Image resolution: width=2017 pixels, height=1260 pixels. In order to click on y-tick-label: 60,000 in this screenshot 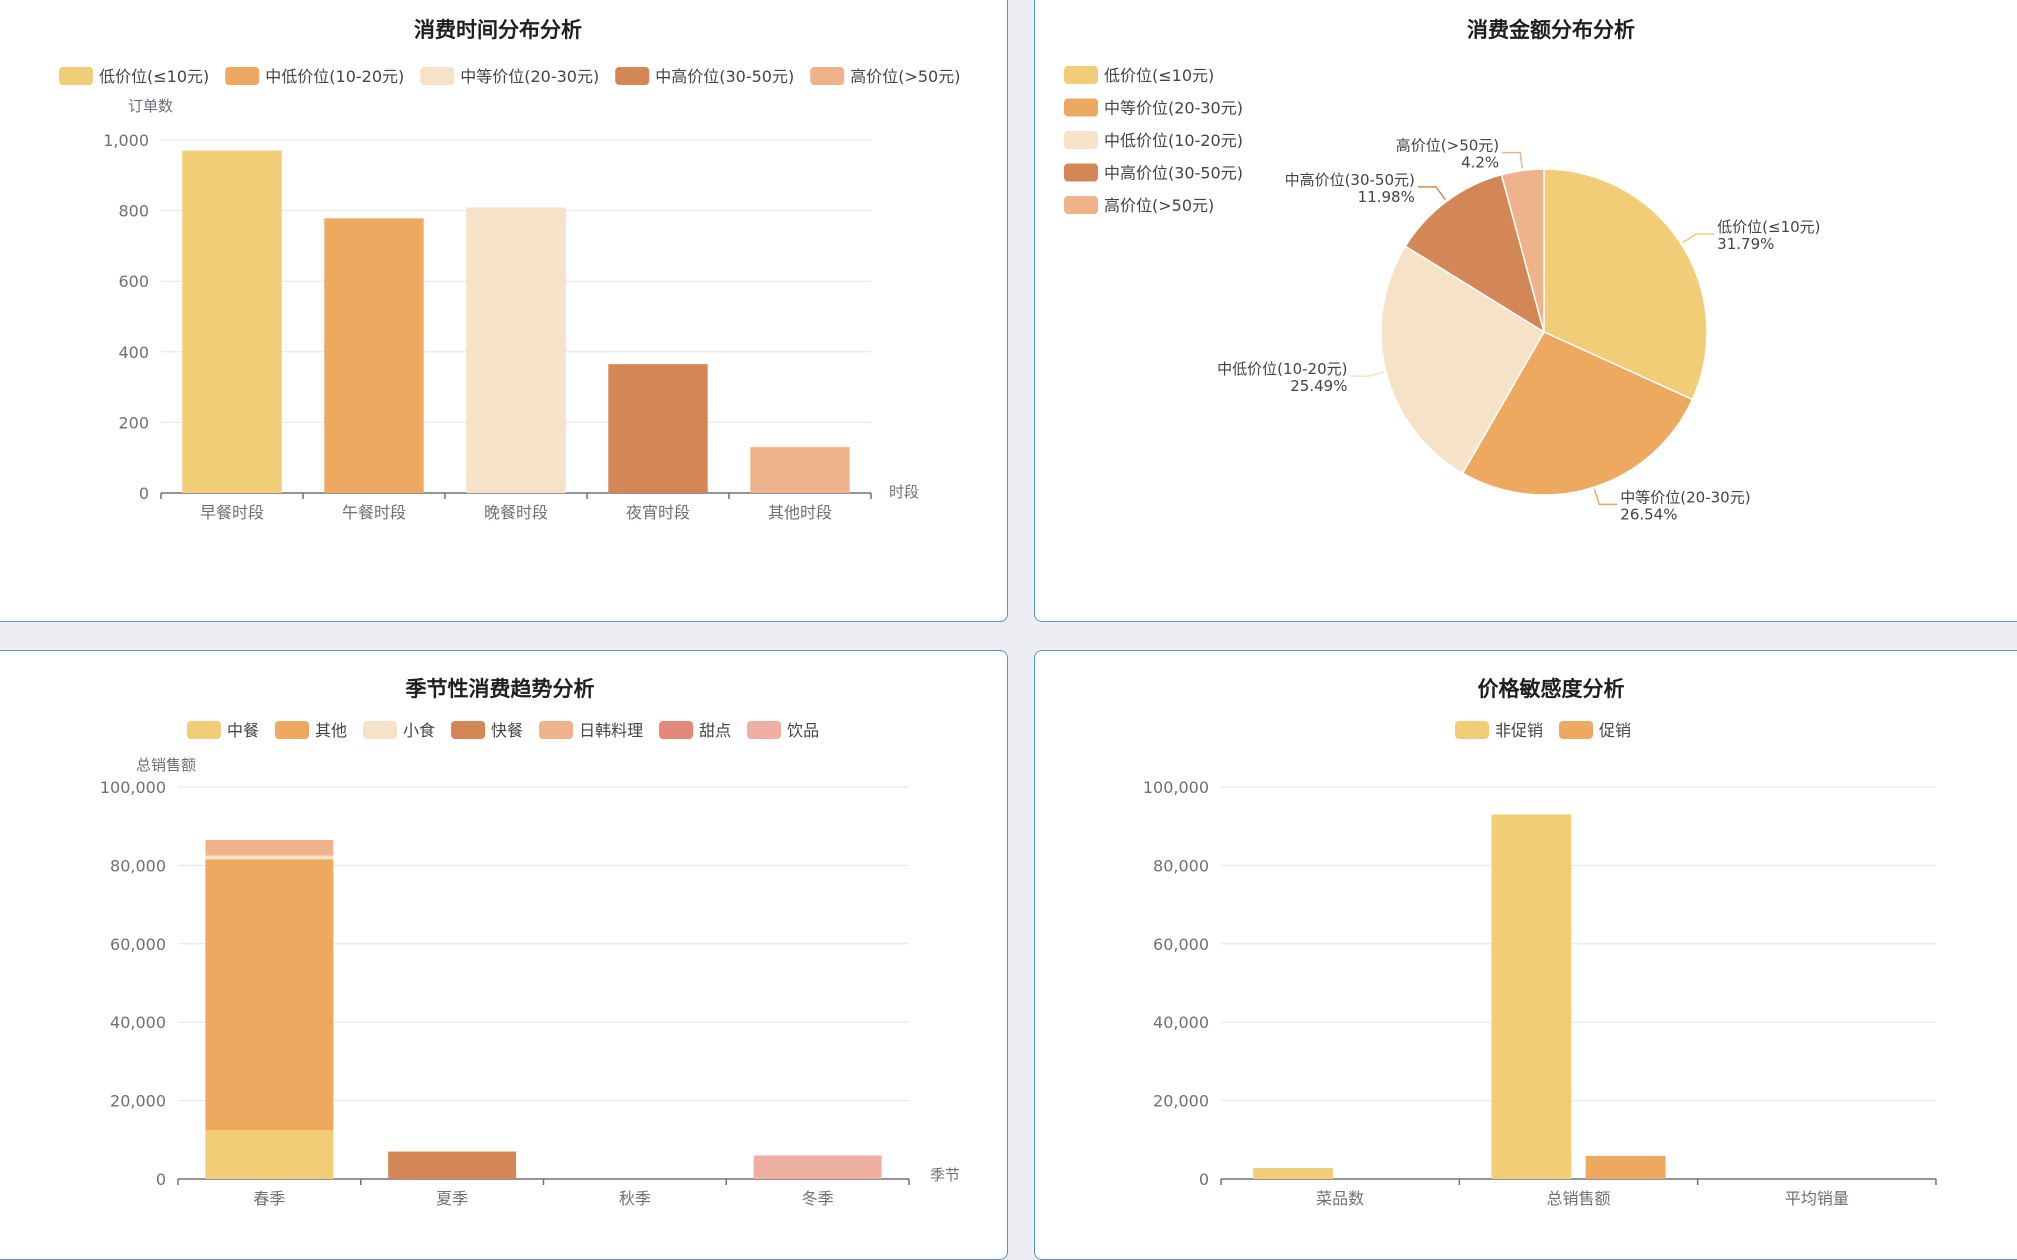, I will do `click(1181, 944)`.